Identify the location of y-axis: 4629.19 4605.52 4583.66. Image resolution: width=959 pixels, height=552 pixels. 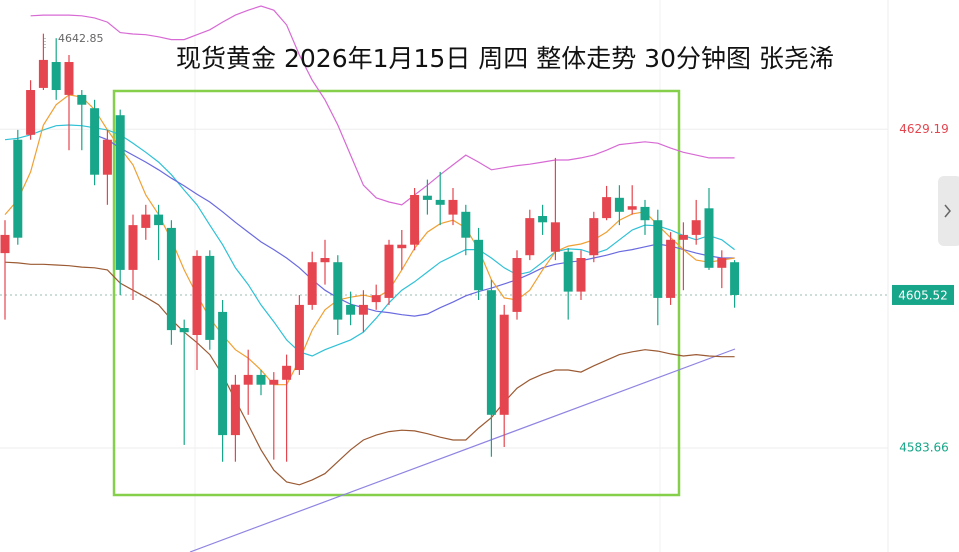
(923, 288).